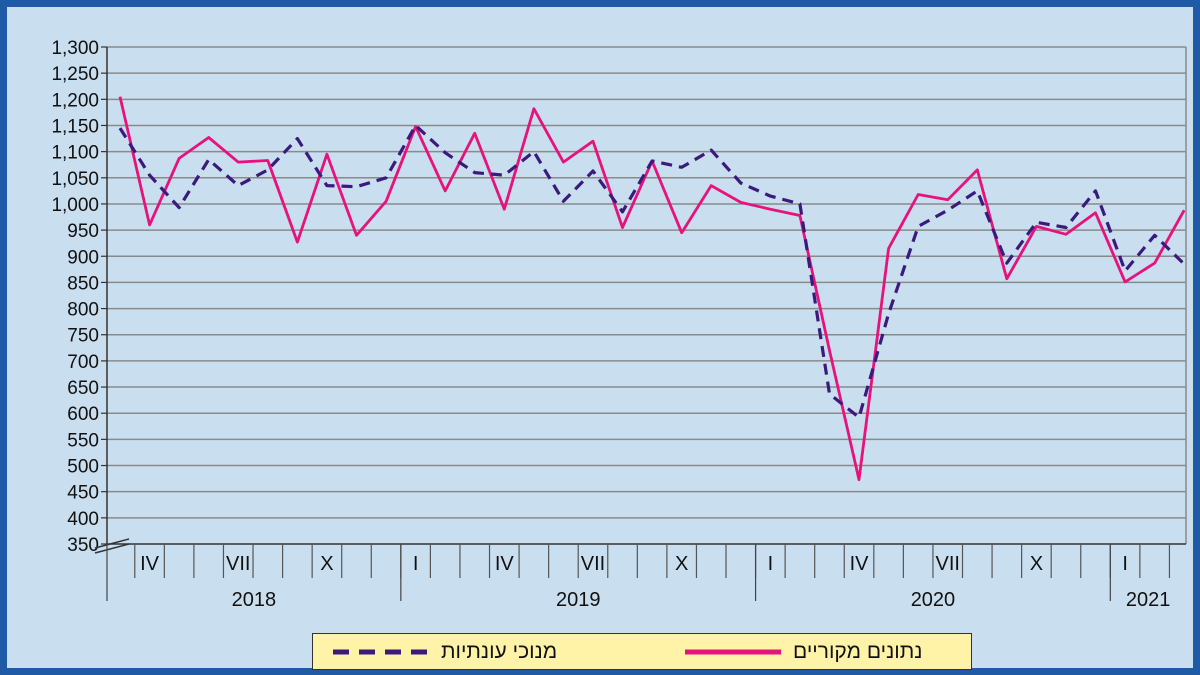  I want to click on y-tick-label: 600, so click(83, 414).